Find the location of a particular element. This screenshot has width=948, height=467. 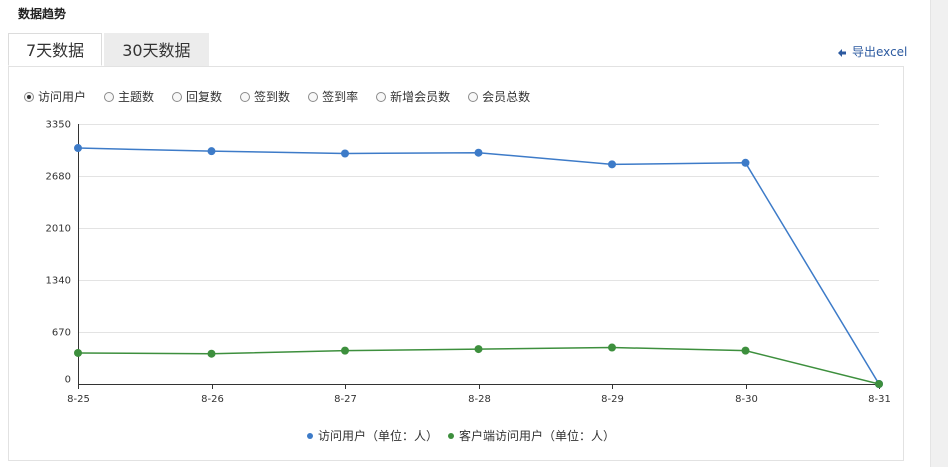

radio-label: 主题数 is located at coordinates (136, 97).